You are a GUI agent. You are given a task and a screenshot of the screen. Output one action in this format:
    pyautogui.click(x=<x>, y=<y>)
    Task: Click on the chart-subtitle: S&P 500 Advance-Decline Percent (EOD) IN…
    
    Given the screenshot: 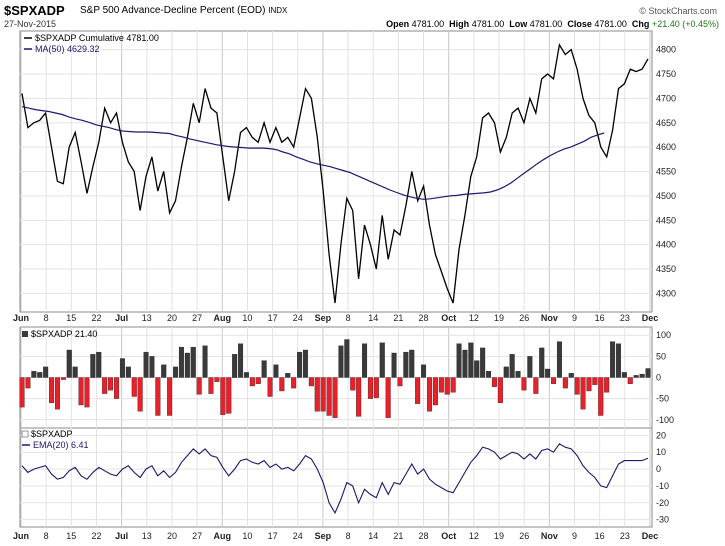 What is the action you would take?
    pyautogui.click(x=183, y=10)
    